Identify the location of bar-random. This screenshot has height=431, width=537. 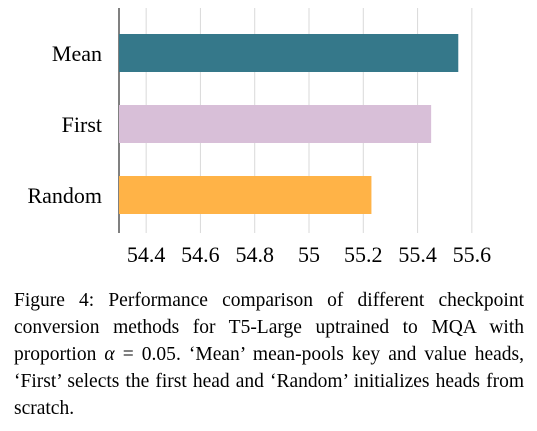
(245, 195).